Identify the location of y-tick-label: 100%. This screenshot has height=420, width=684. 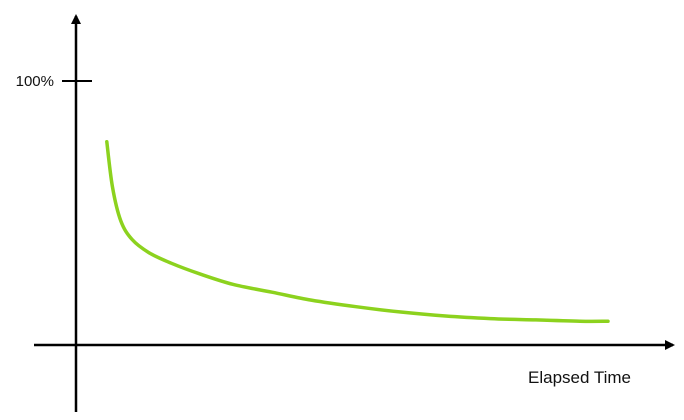
(35, 81).